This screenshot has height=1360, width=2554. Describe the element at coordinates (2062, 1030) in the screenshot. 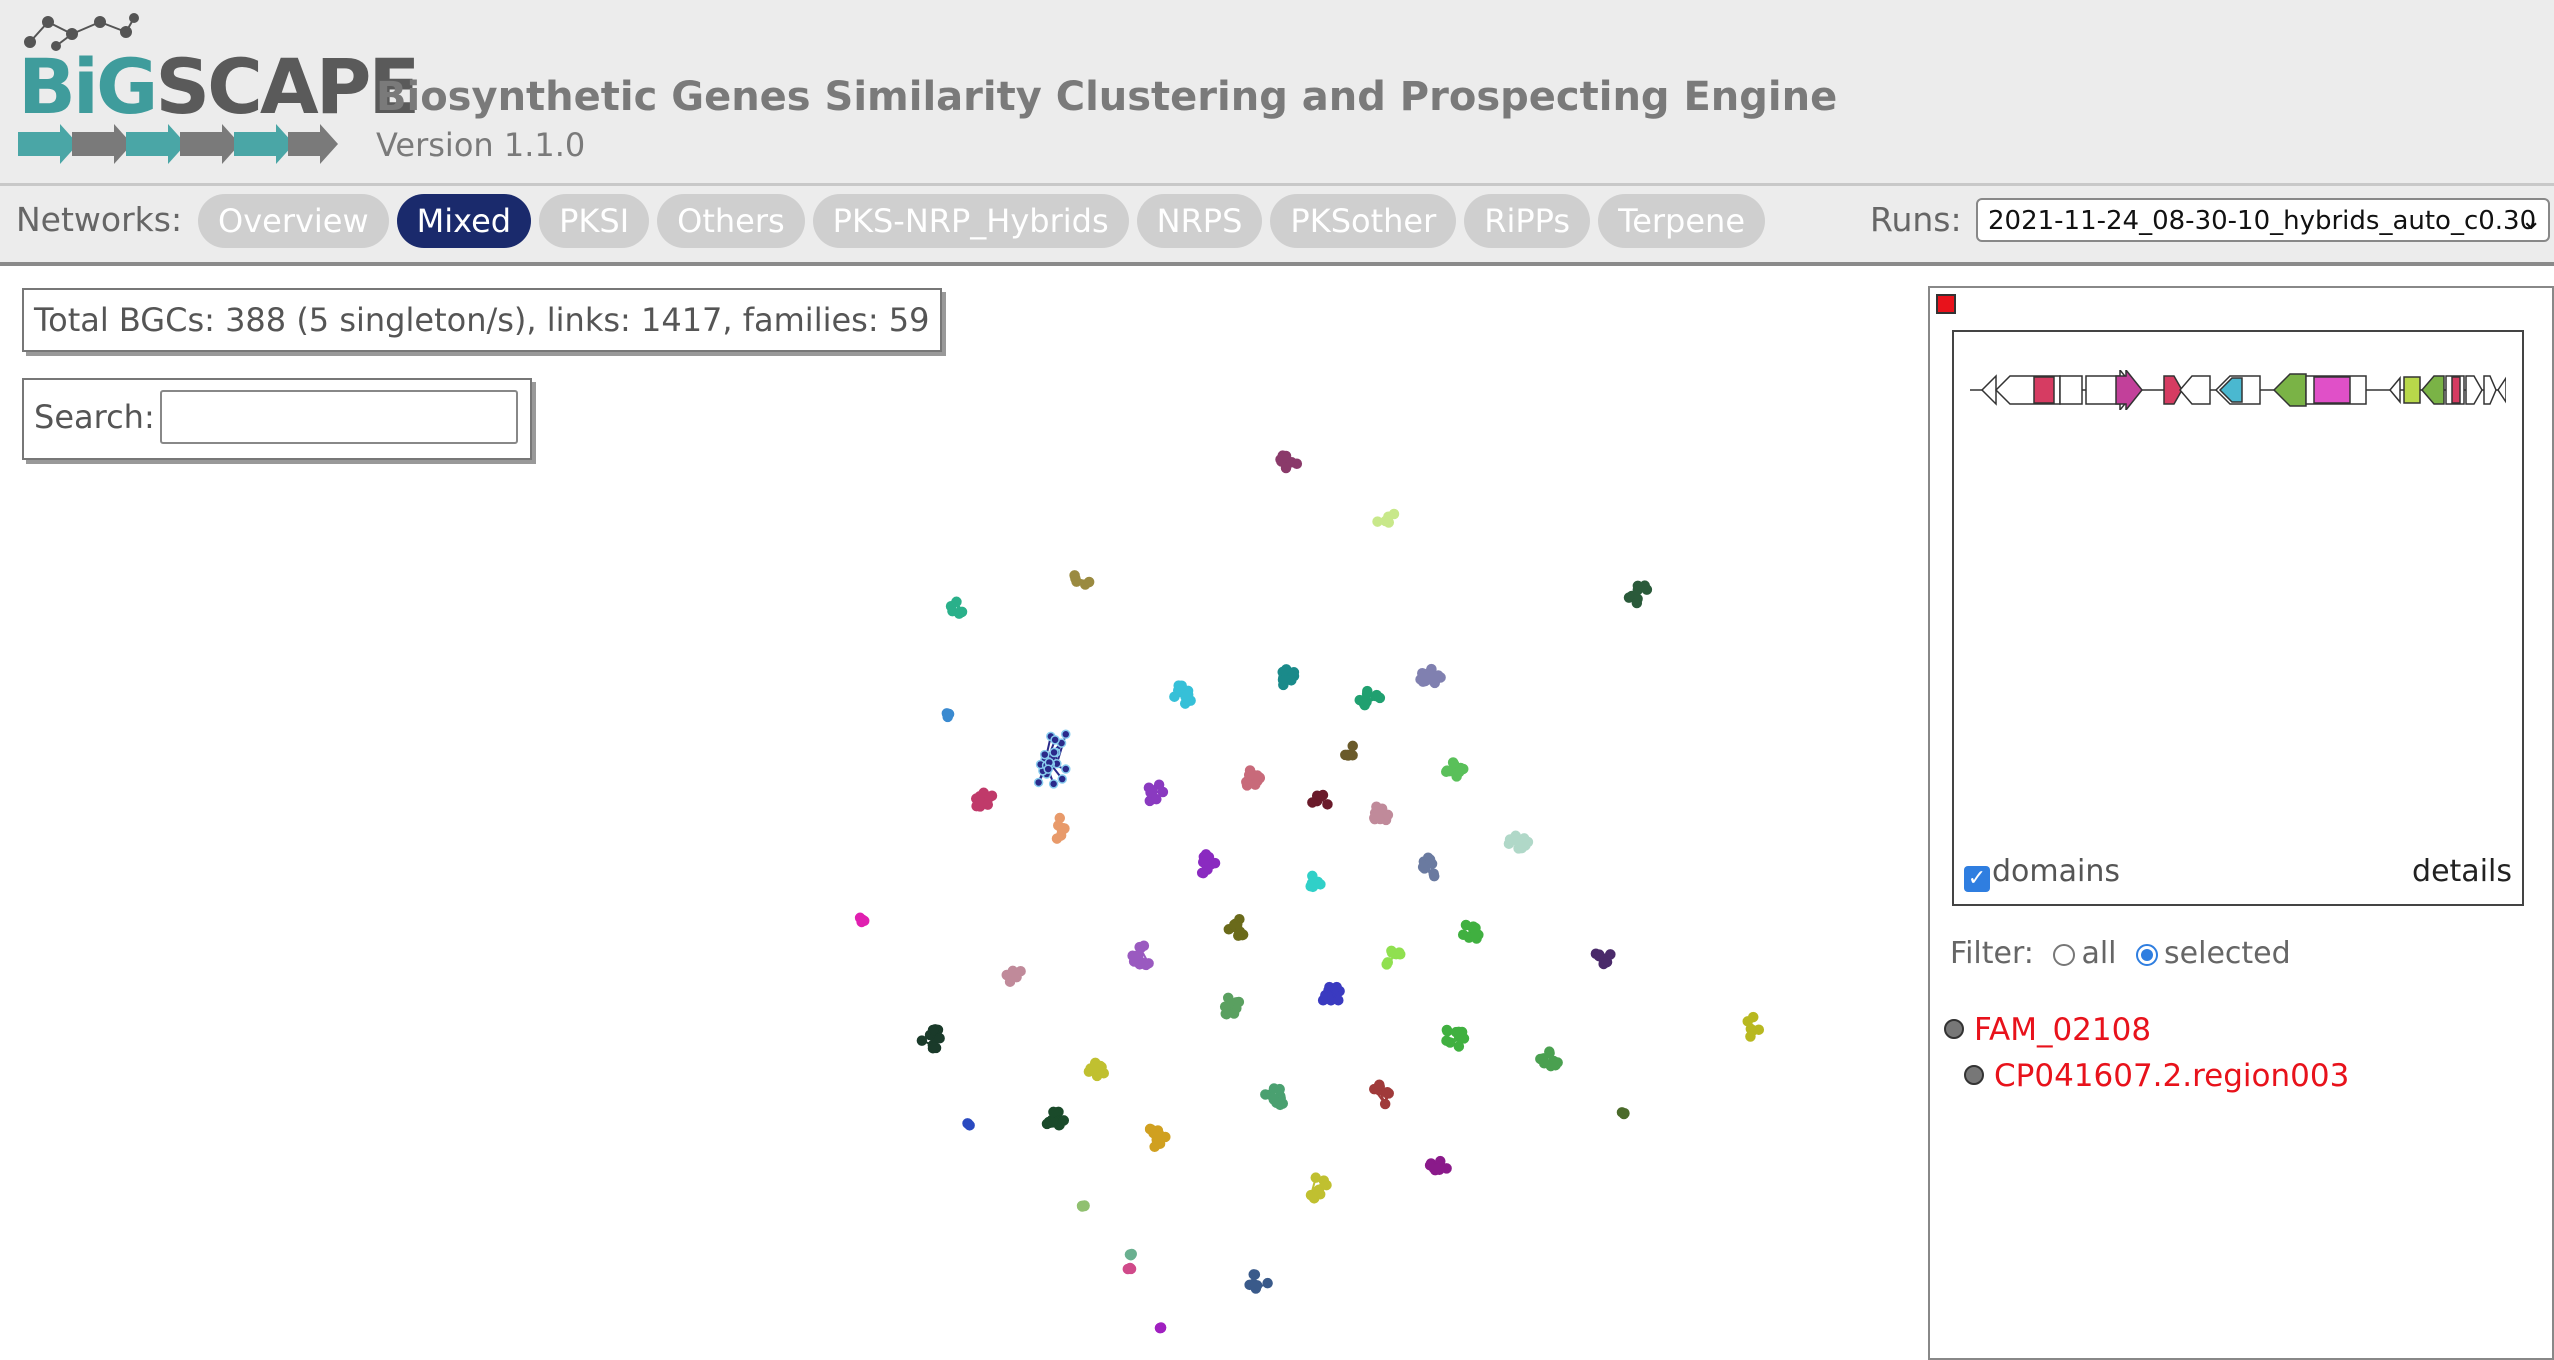

I see `family-label: FAM_02108` at that location.